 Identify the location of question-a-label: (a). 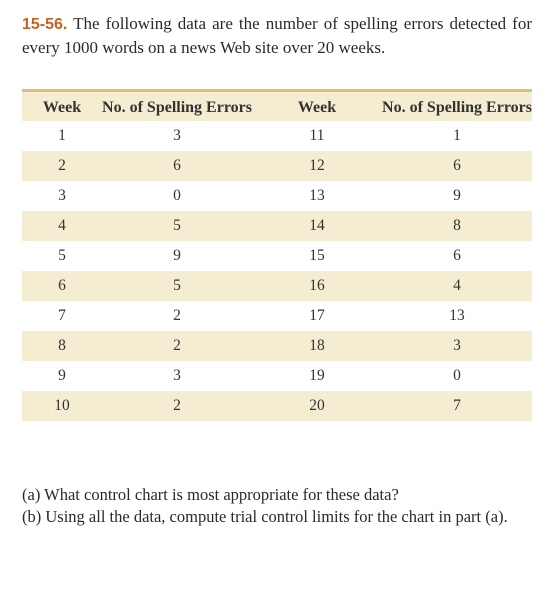
(31, 494).